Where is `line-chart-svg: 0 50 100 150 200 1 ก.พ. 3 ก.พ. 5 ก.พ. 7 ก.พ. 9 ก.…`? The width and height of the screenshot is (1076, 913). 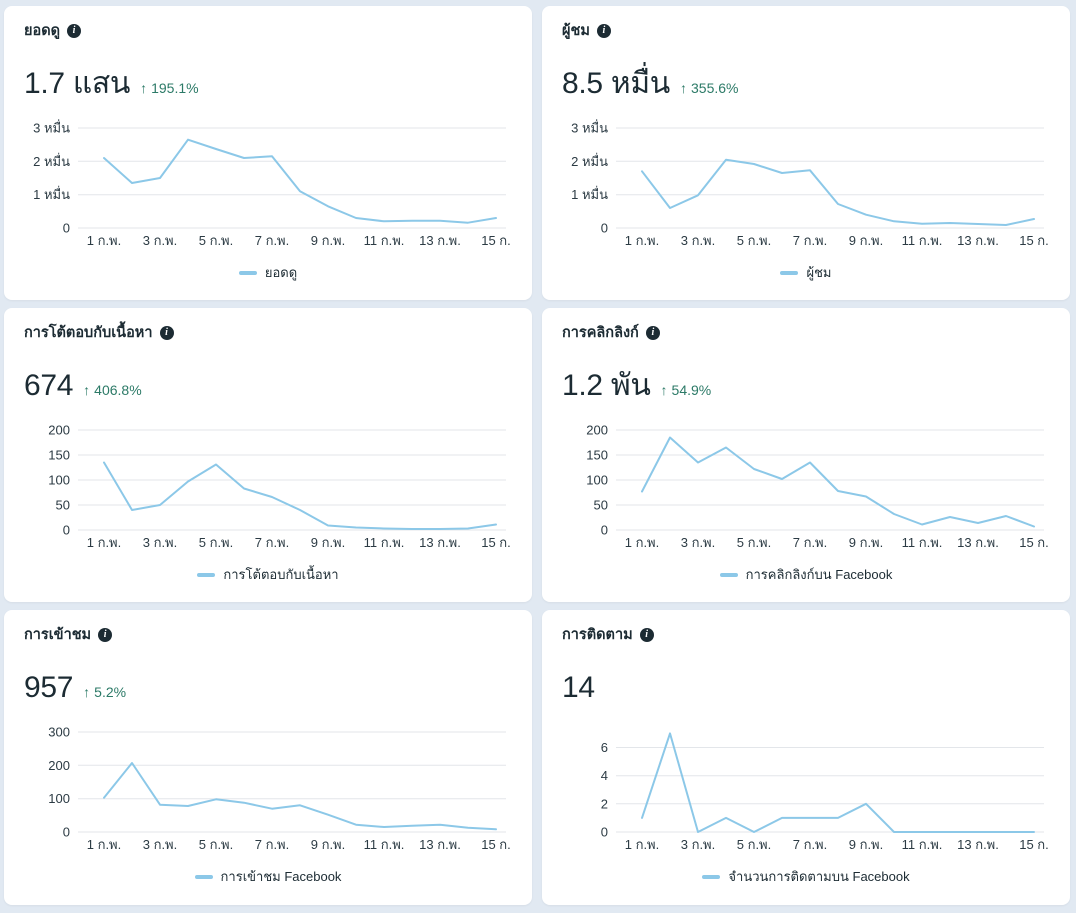 line-chart-svg: 0 50 100 150 200 1 ก.พ. 3 ก.พ. 5 ก.พ. 7 ก.พ. 9 ก.… is located at coordinates (817, 487).